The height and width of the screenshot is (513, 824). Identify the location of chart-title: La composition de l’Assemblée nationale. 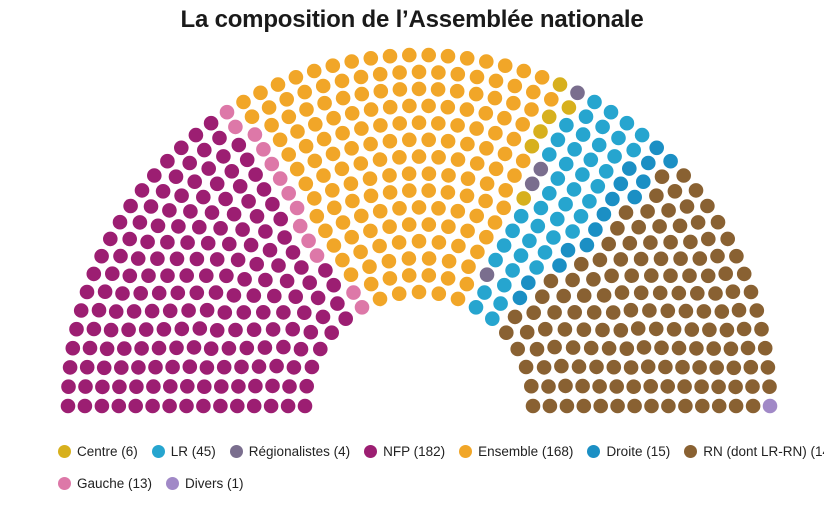
(412, 19).